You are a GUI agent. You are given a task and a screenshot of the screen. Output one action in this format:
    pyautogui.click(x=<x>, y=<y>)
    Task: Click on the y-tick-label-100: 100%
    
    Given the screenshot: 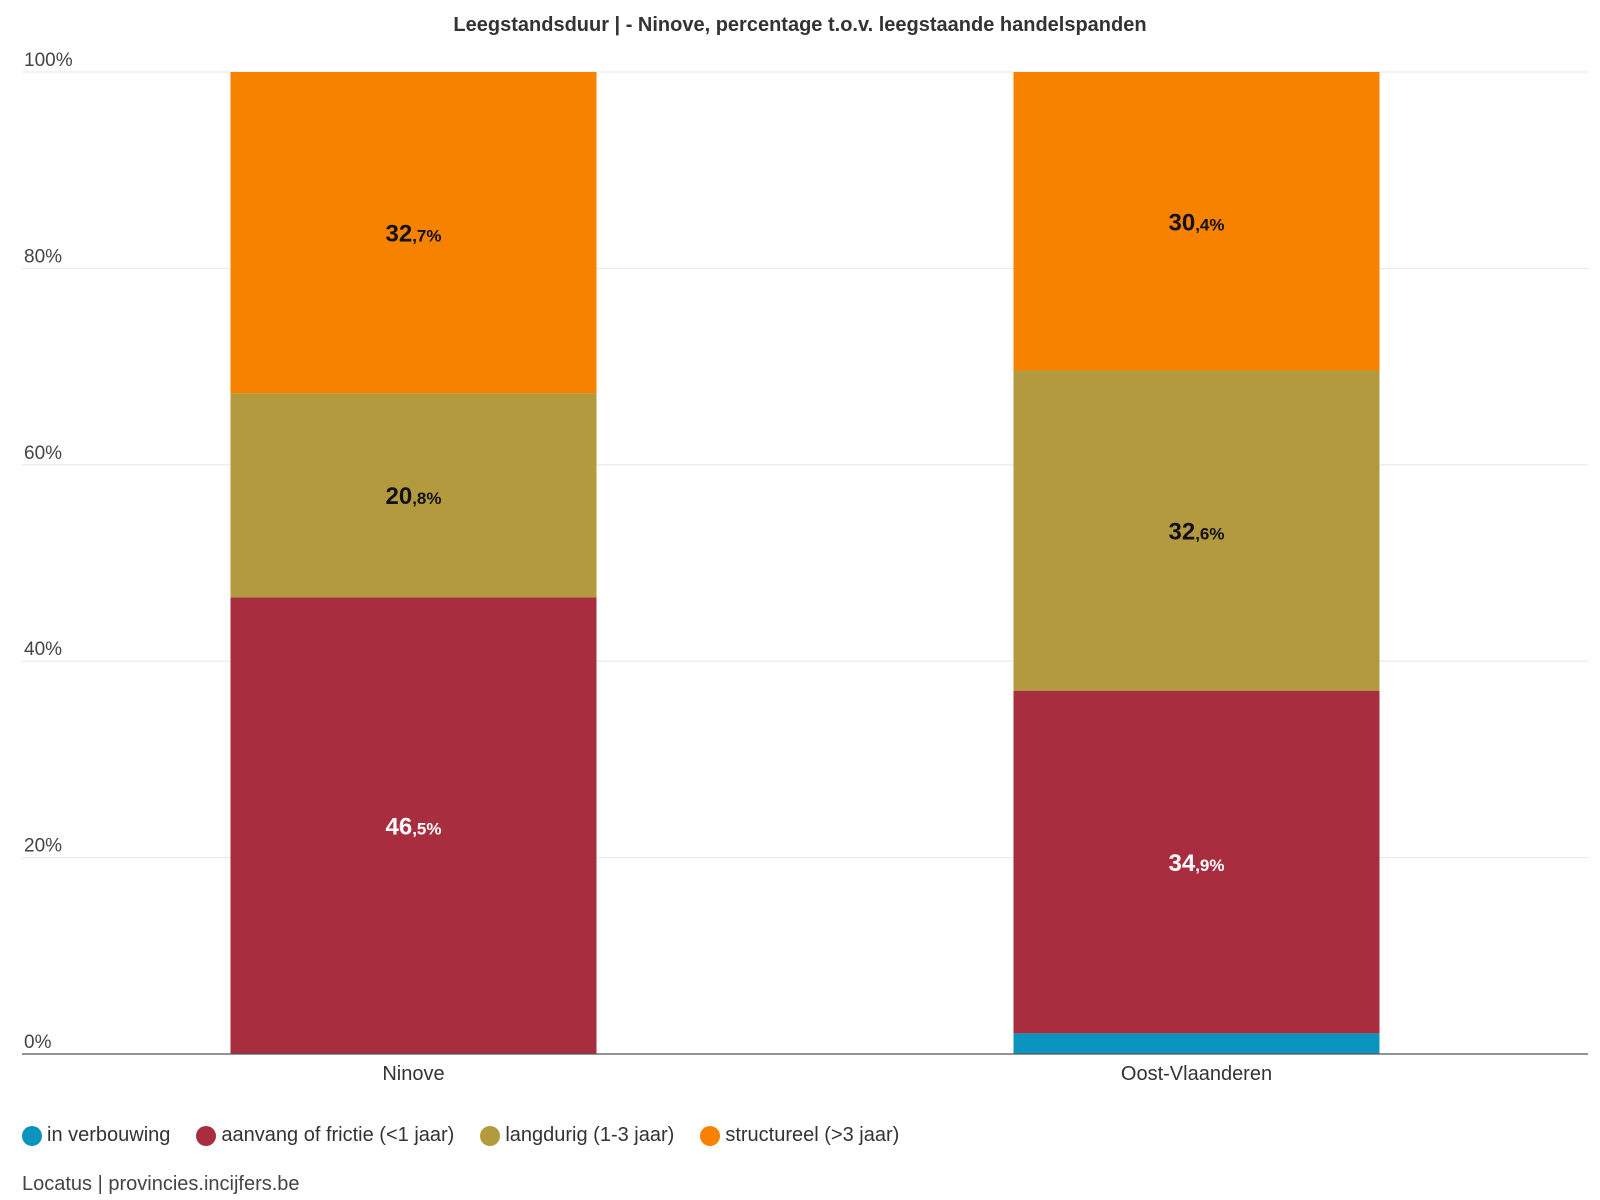 What is the action you would take?
    pyautogui.click(x=48, y=60)
    